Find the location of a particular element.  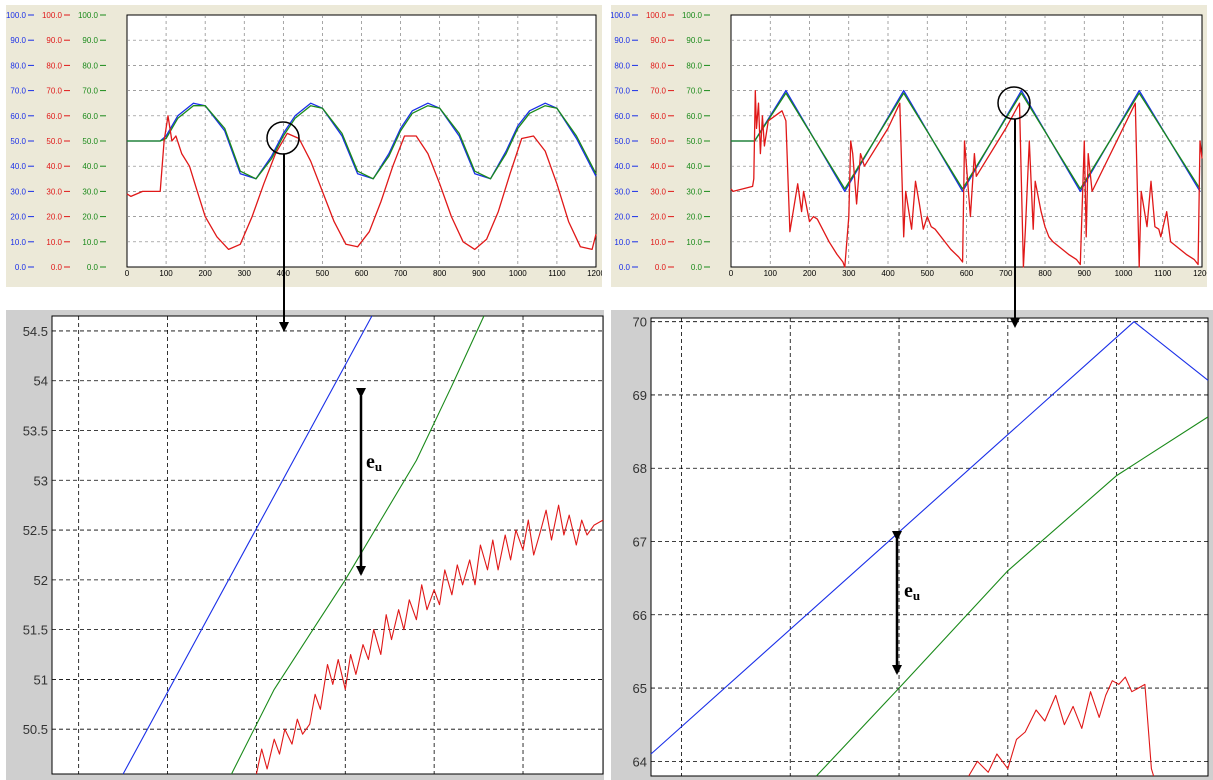

y-tick-label: 54 is located at coordinates (41, 381).